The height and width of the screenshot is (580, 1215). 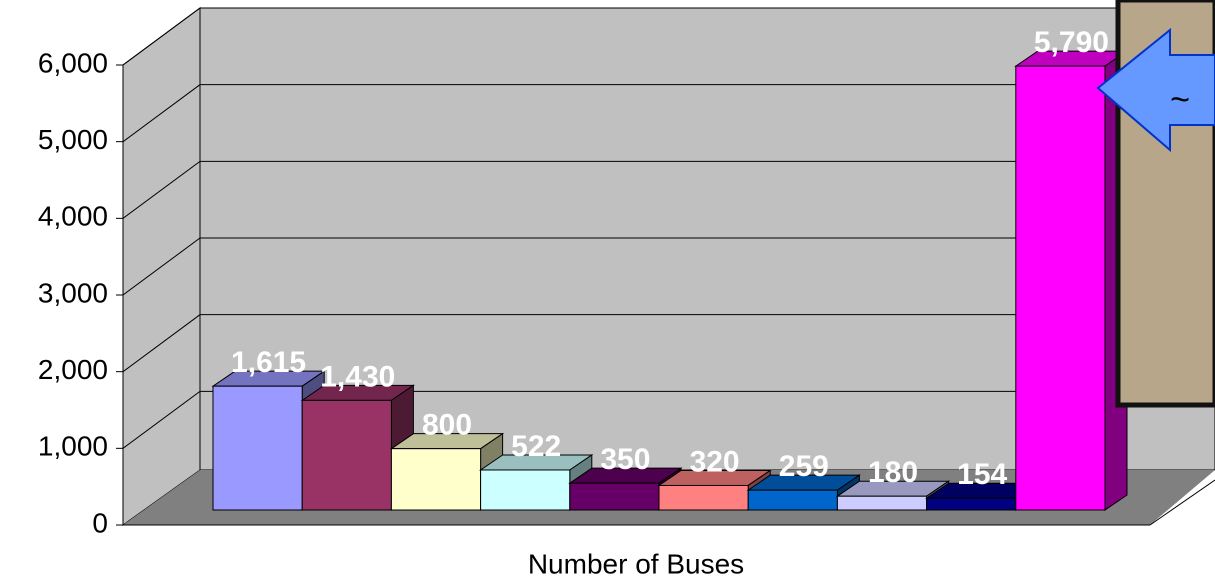 What do you see at coordinates (73, 446) in the screenshot?
I see `y-tick-label: 1,000` at bounding box center [73, 446].